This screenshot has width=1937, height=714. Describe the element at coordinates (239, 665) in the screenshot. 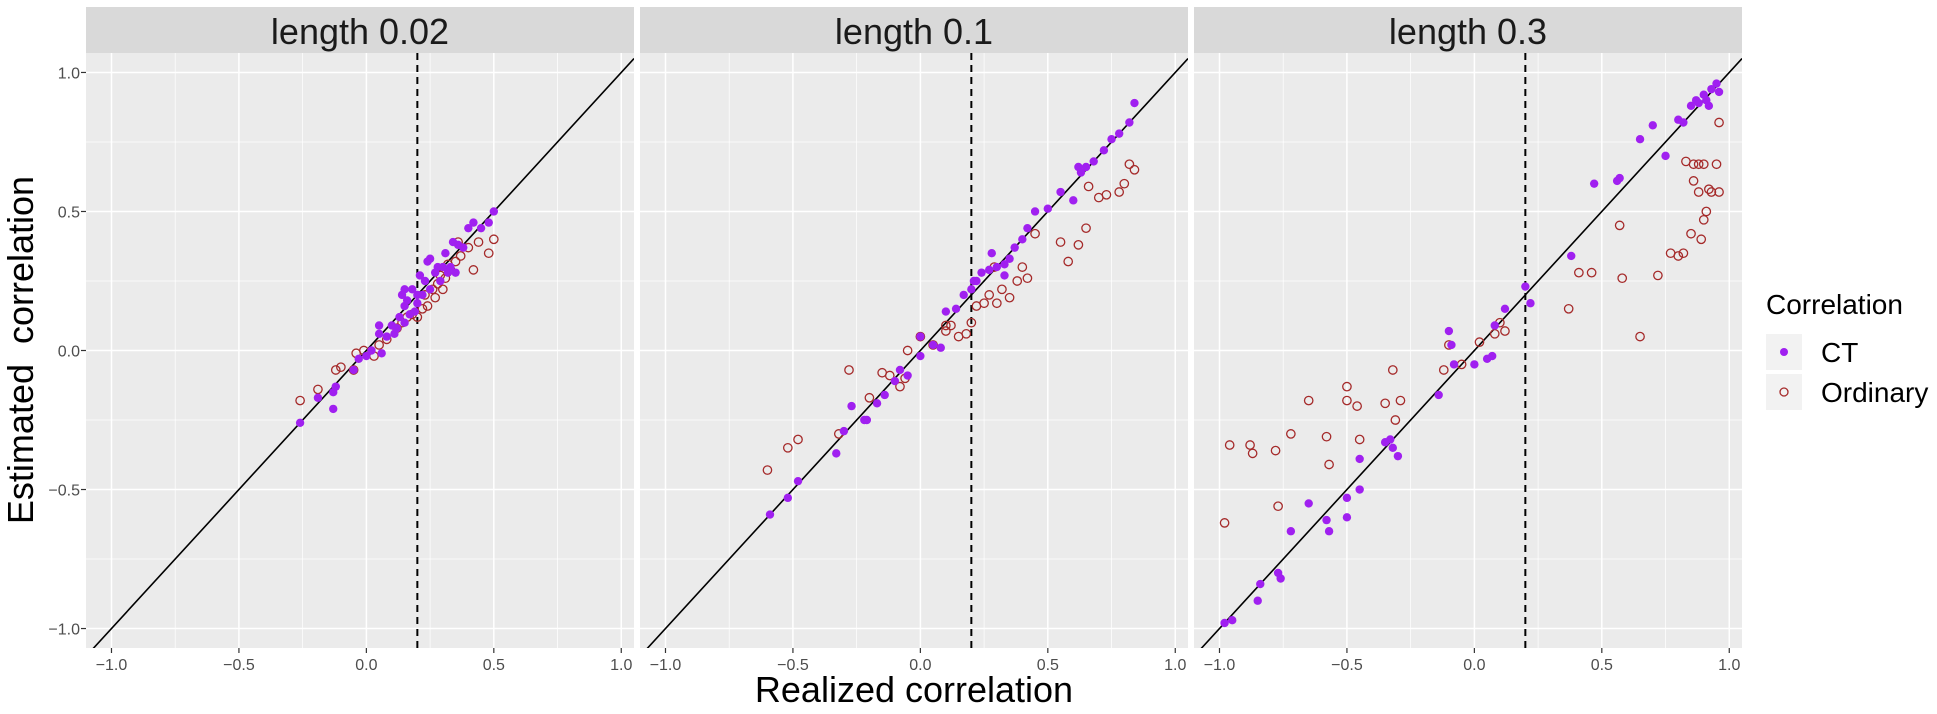

I see `x-tick-label: −0.5` at that location.